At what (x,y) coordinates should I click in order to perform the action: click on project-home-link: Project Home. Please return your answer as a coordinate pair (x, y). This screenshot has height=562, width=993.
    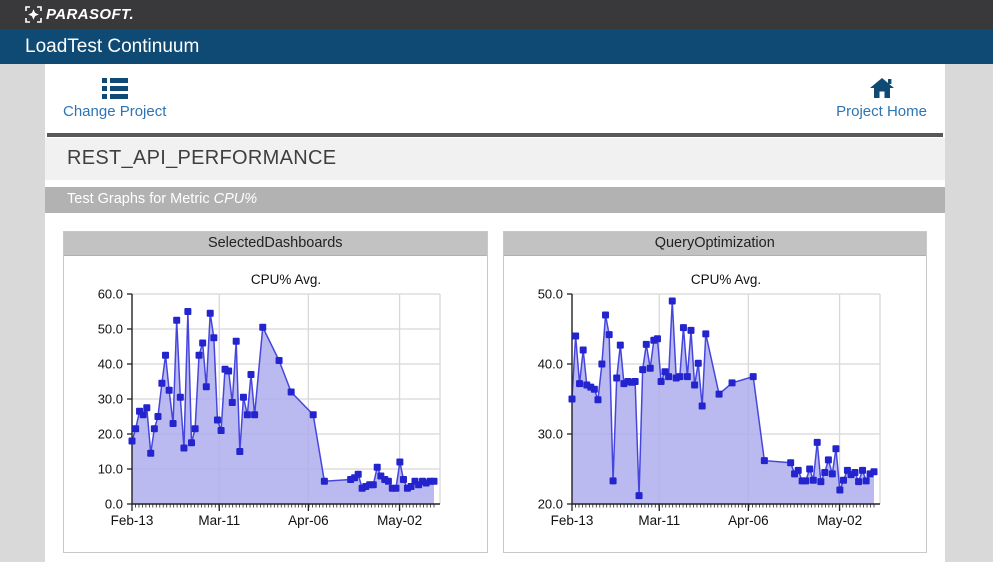
    Looking at the image, I should click on (881, 98).